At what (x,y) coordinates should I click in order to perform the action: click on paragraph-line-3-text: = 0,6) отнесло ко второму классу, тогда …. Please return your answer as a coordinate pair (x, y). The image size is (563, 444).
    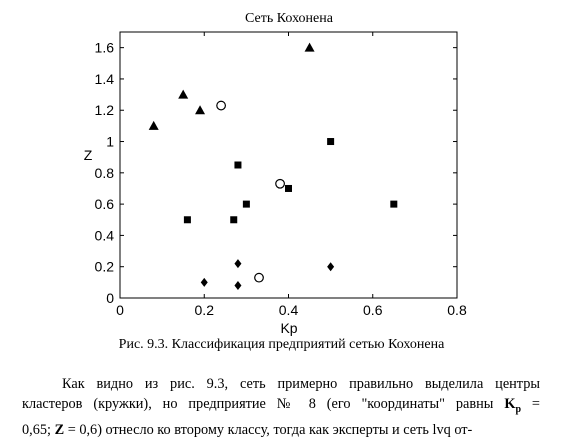
    Looking at the image, I should click on (268, 429).